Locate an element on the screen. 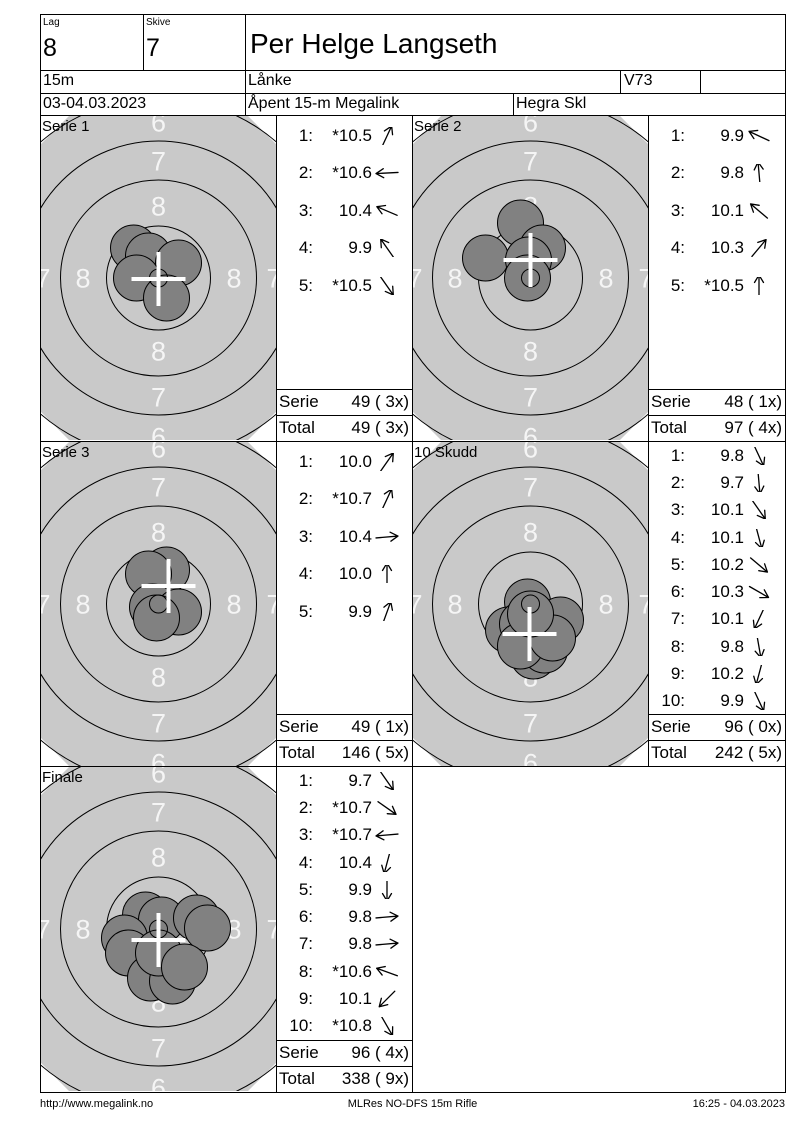 The width and height of the screenshot is (800, 1130). shot-row: 9: 10.2 is located at coordinates (716, 673).